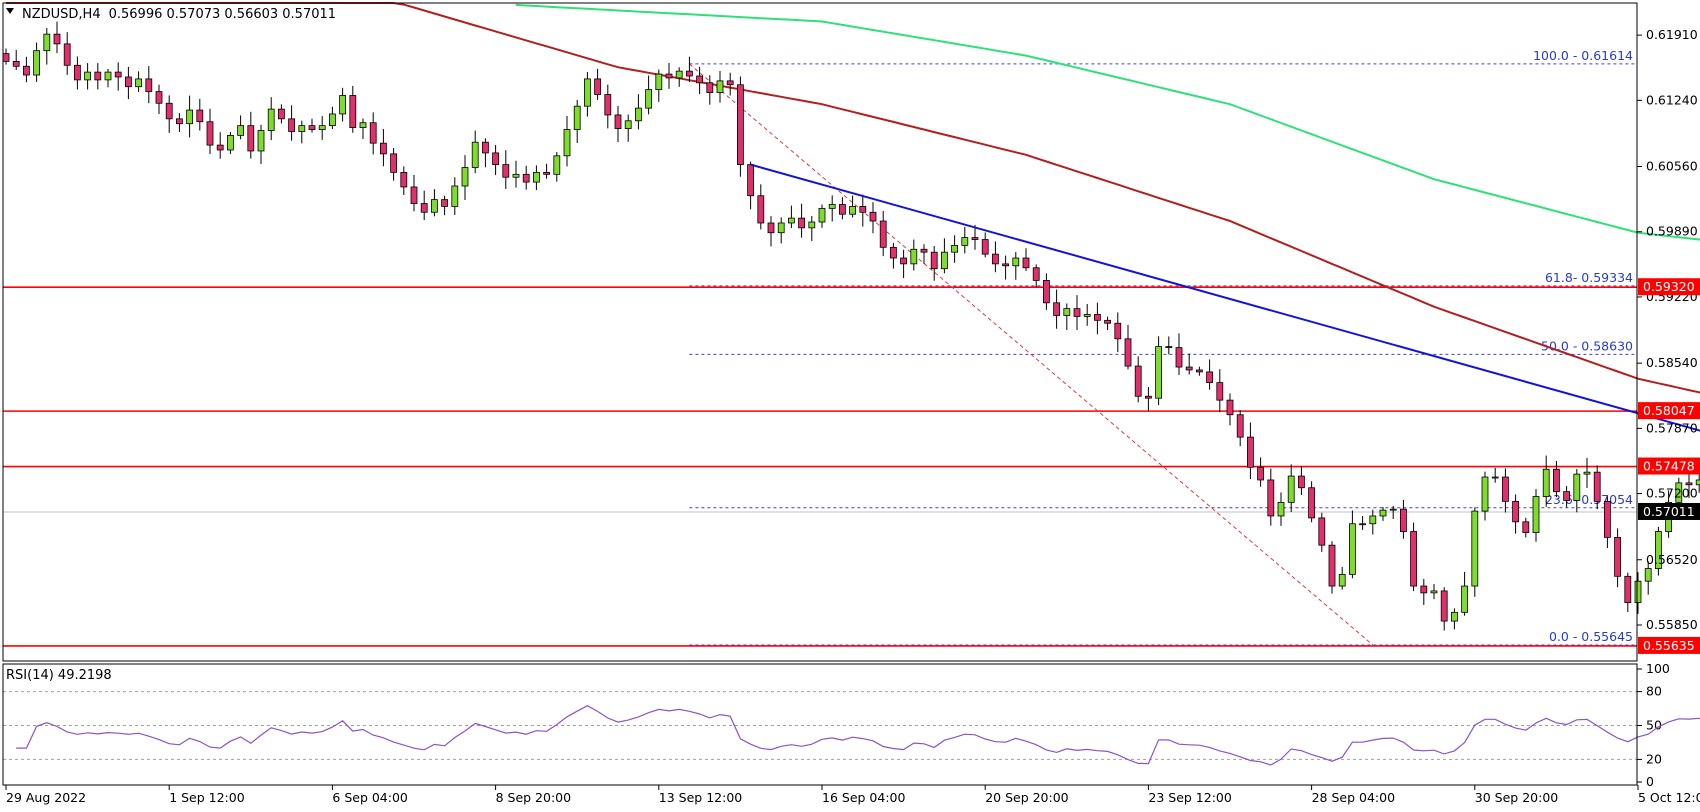 The image size is (1700, 812). Describe the element at coordinates (59, 675) in the screenshot. I see `rsi-label: RSI(14) 49.2198` at that location.